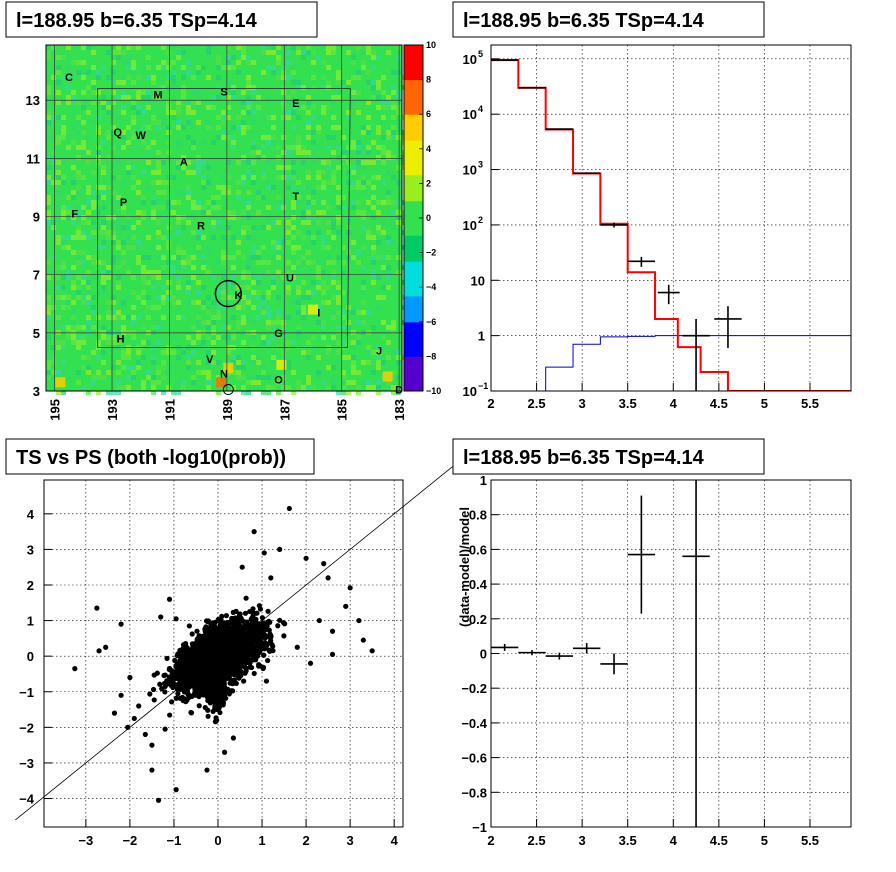 The image size is (896, 872). Describe the element at coordinates (480, 220) in the screenshot. I see `spectrum-y-tick-exponent: 2` at that location.